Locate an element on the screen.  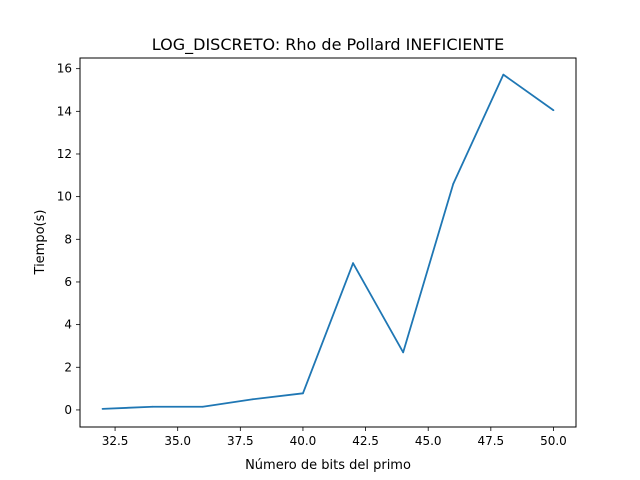
y-tick-label: 4 is located at coordinates (68, 325).